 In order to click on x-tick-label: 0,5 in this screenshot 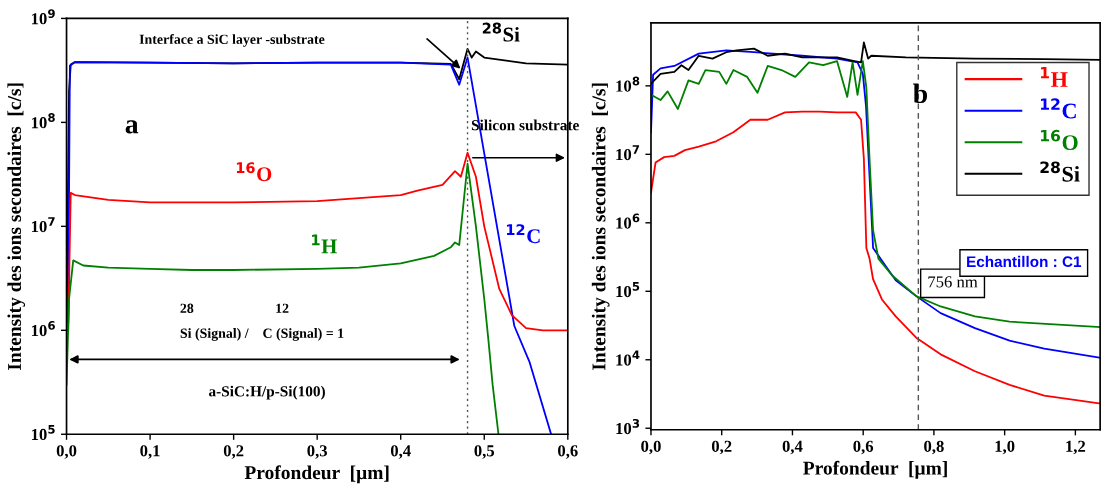, I will do `click(484, 452)`.